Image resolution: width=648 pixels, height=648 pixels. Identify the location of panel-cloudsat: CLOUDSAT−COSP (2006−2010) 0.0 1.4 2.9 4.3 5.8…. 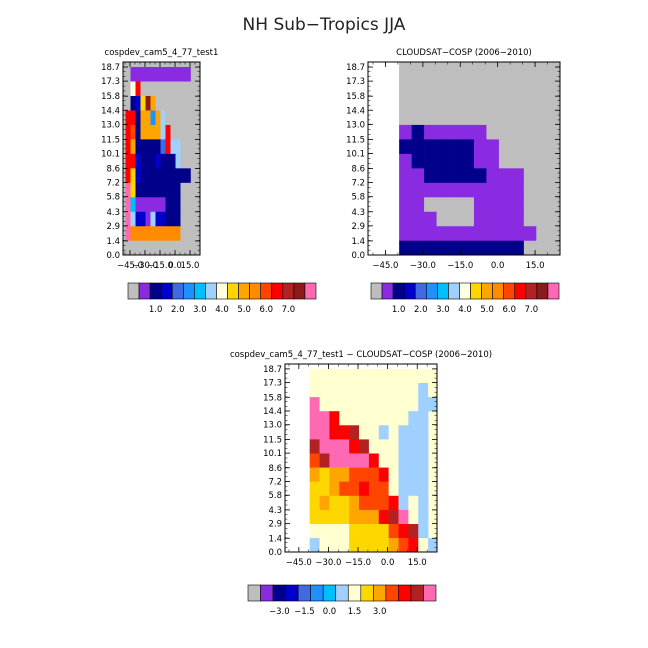
(453, 181).